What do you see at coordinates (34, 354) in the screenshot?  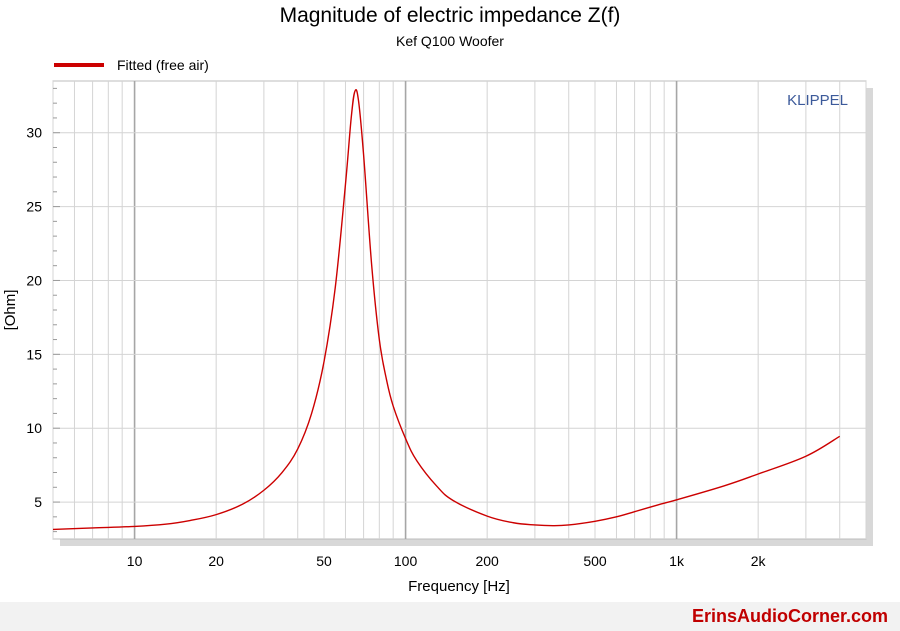 I see `y-tick-label: 15` at bounding box center [34, 354].